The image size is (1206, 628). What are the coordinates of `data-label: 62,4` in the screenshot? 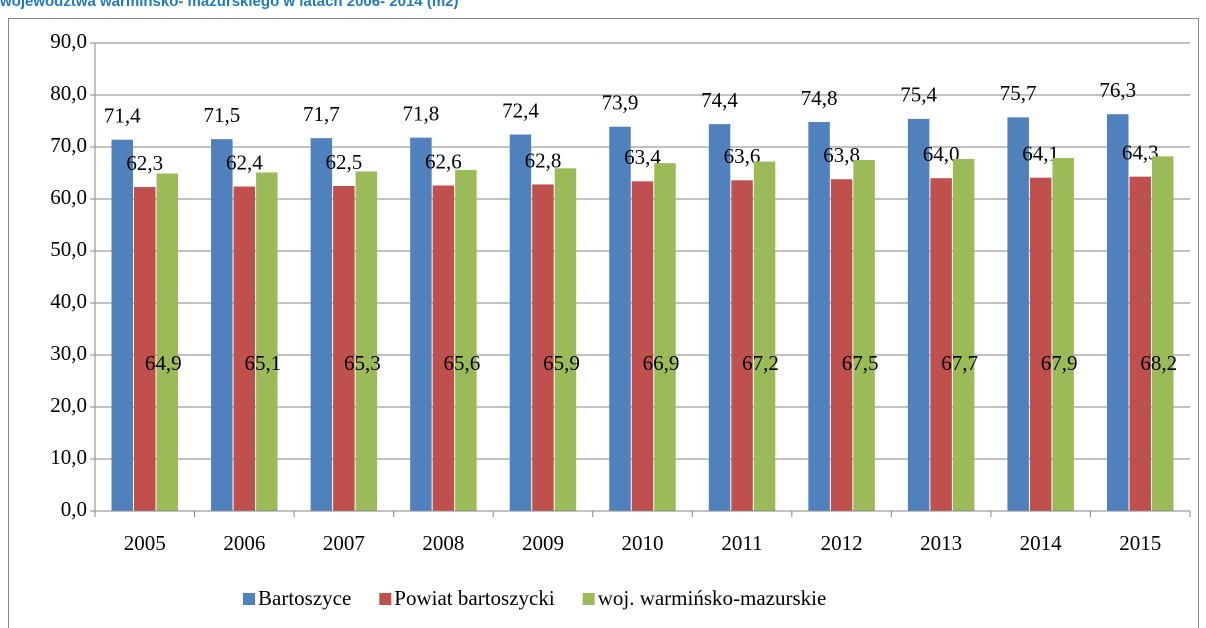 It's located at (244, 162).